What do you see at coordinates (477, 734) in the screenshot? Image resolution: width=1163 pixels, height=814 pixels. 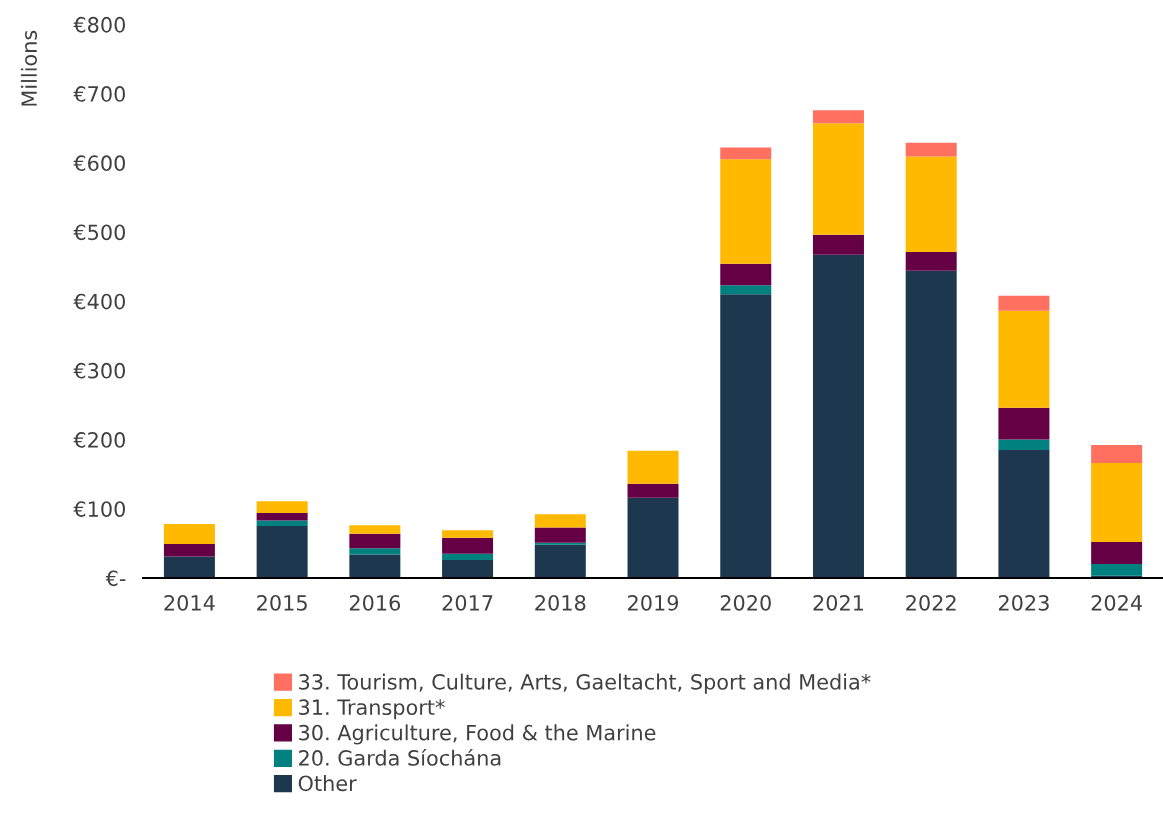 I see `legend-label: 30. Agriculture, Food & the Marine` at bounding box center [477, 734].